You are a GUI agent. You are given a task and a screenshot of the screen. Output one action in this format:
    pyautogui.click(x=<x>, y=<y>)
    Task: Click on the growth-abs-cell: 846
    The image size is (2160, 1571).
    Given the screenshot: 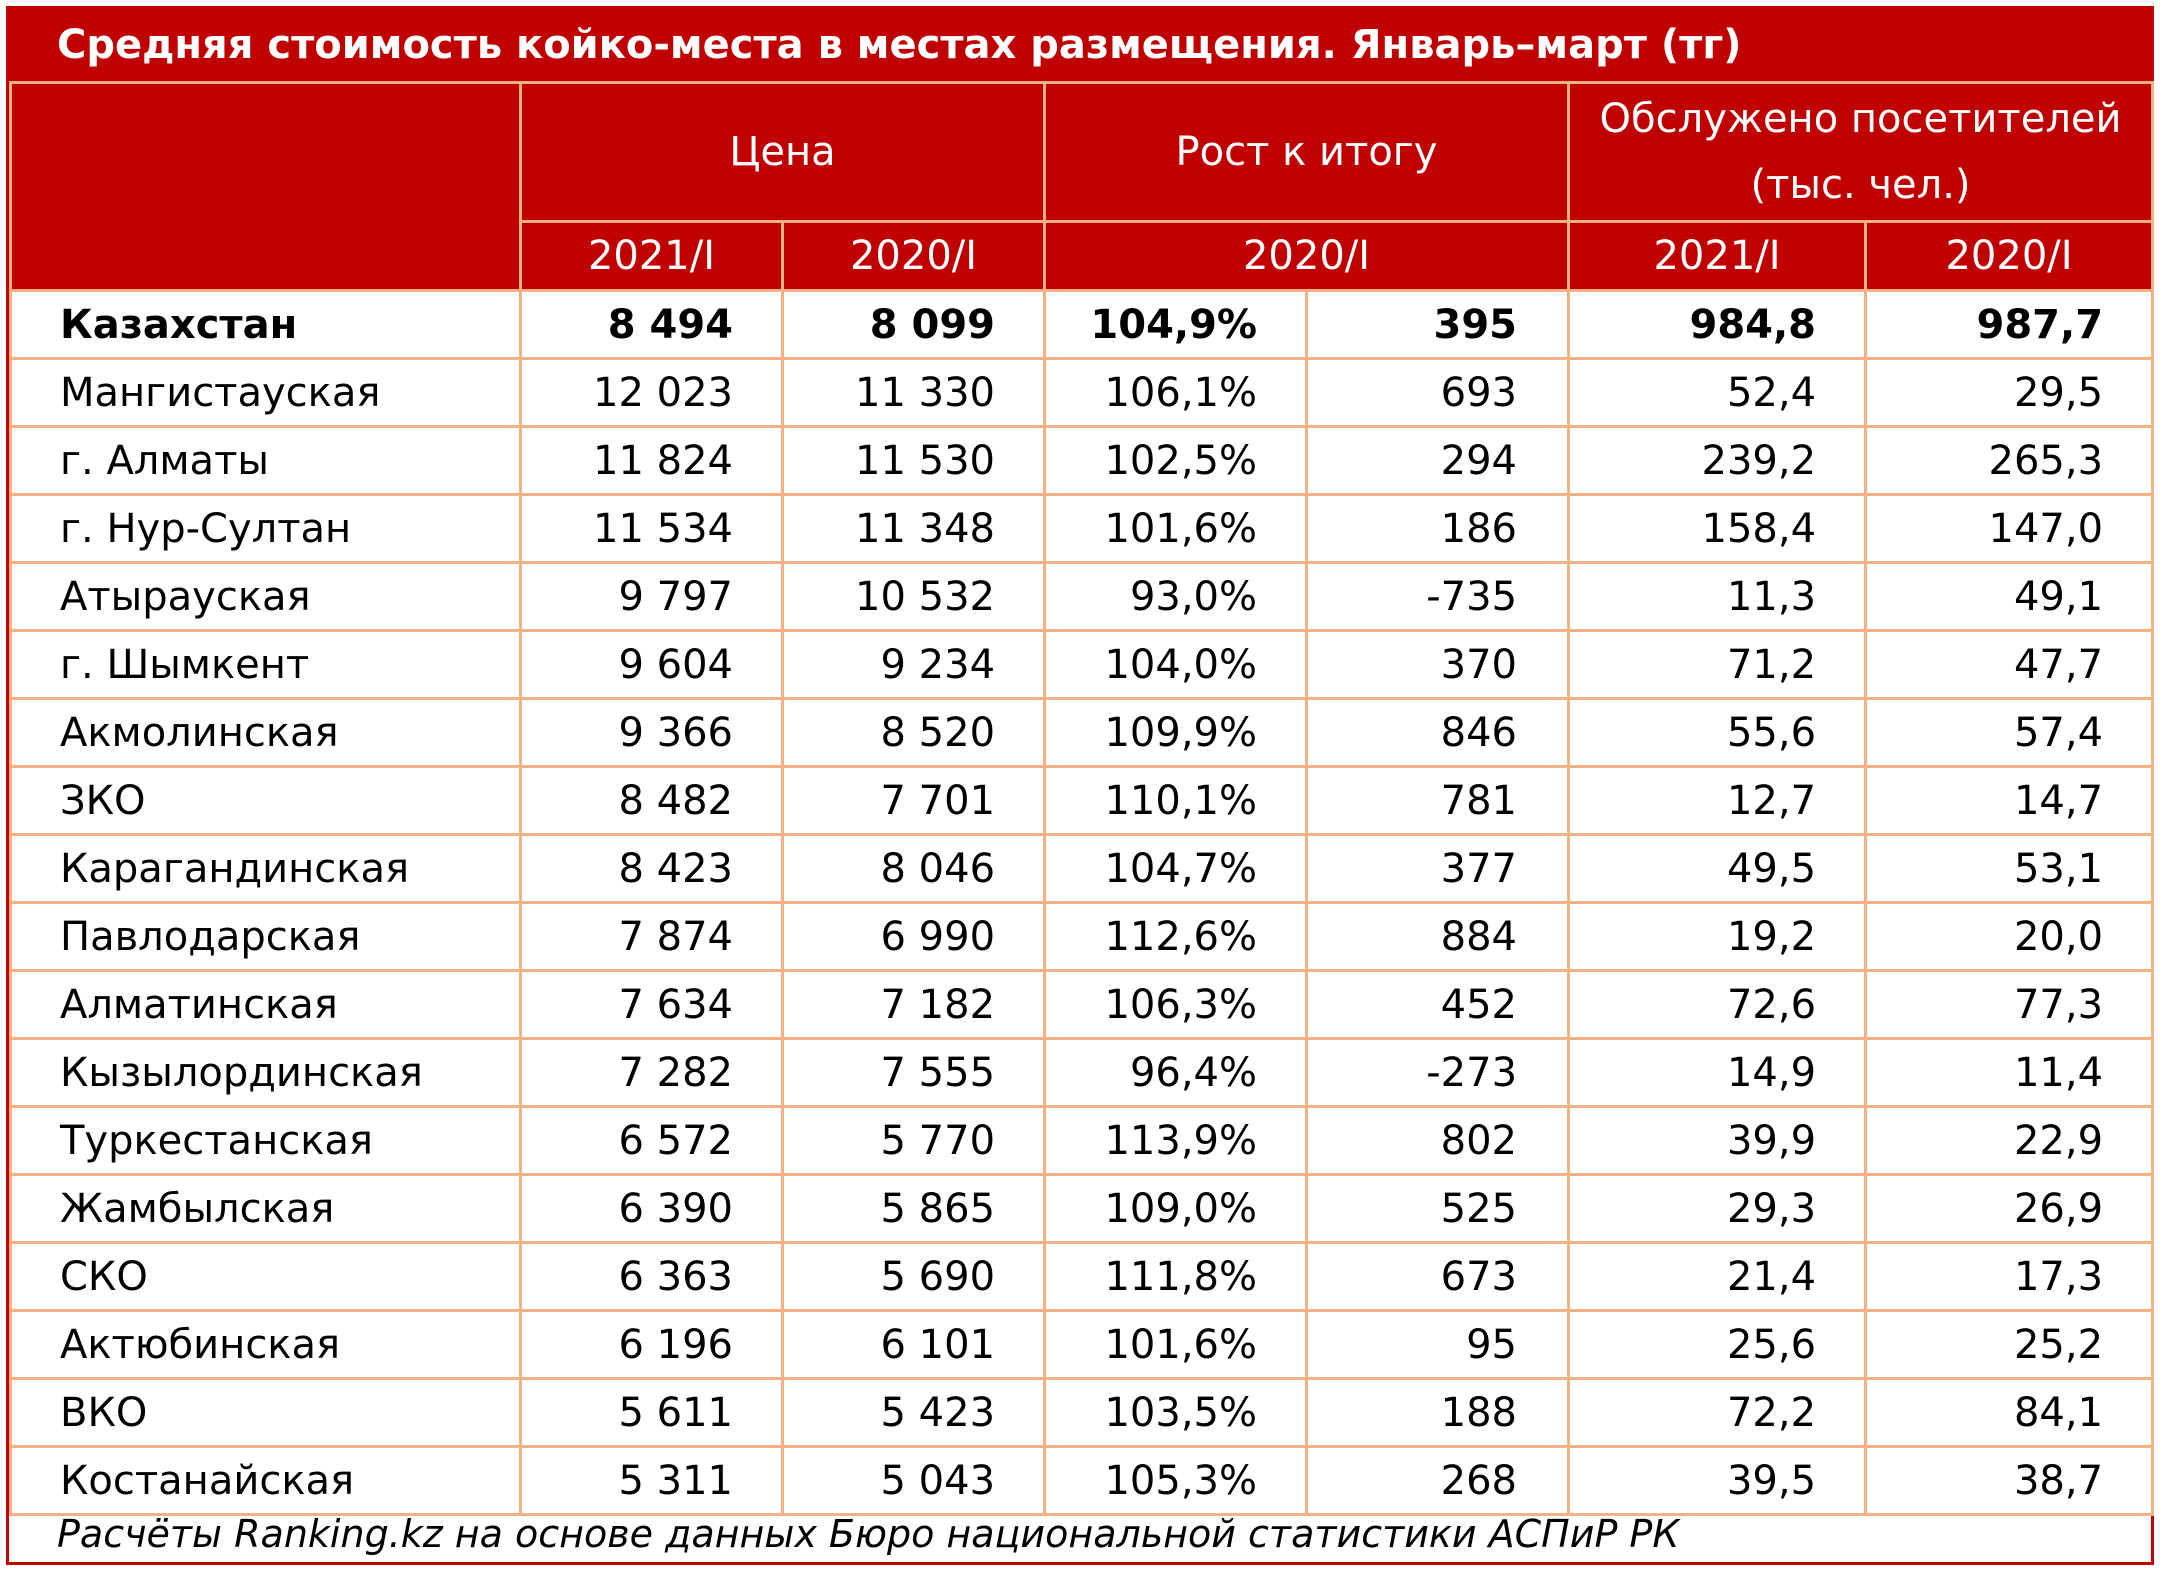 What is the action you would take?
    pyautogui.click(x=1438, y=732)
    